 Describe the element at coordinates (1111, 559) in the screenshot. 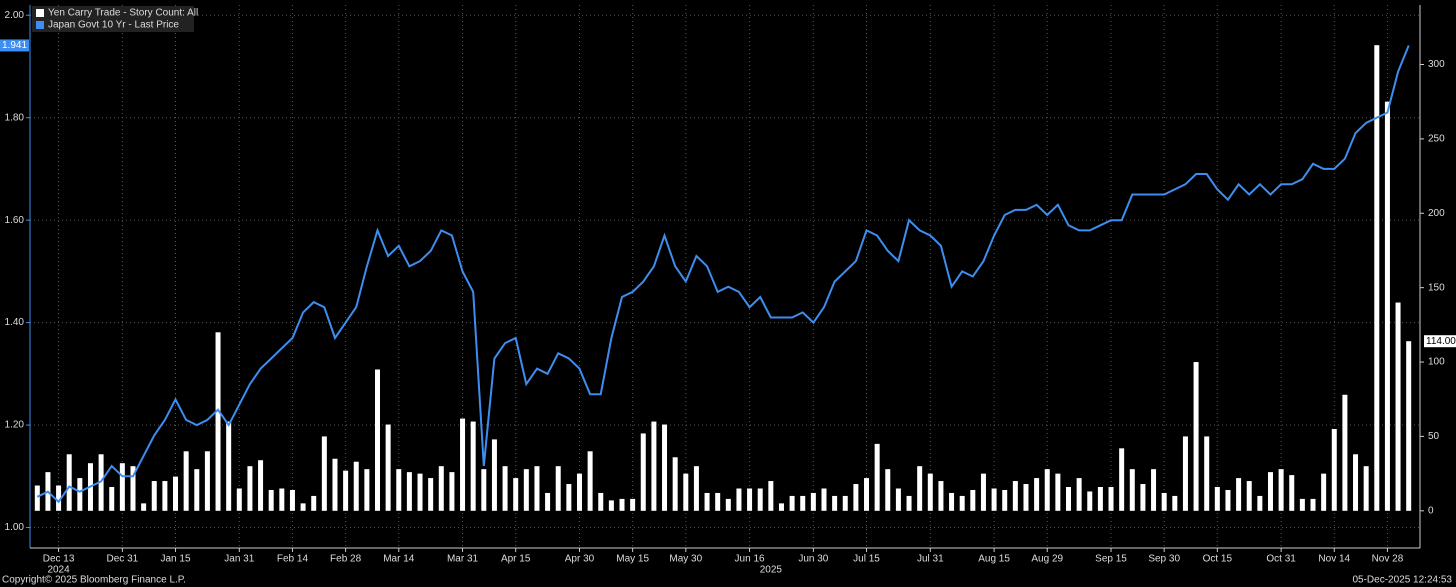

I see `x-tick-label: Sep 15` at that location.